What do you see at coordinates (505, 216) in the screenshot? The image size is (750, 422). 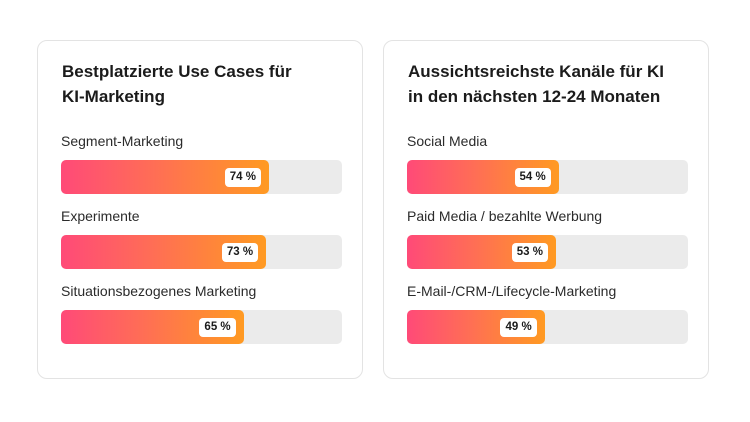 I see `bar-label: Paid Media / bezahlte Werbung` at bounding box center [505, 216].